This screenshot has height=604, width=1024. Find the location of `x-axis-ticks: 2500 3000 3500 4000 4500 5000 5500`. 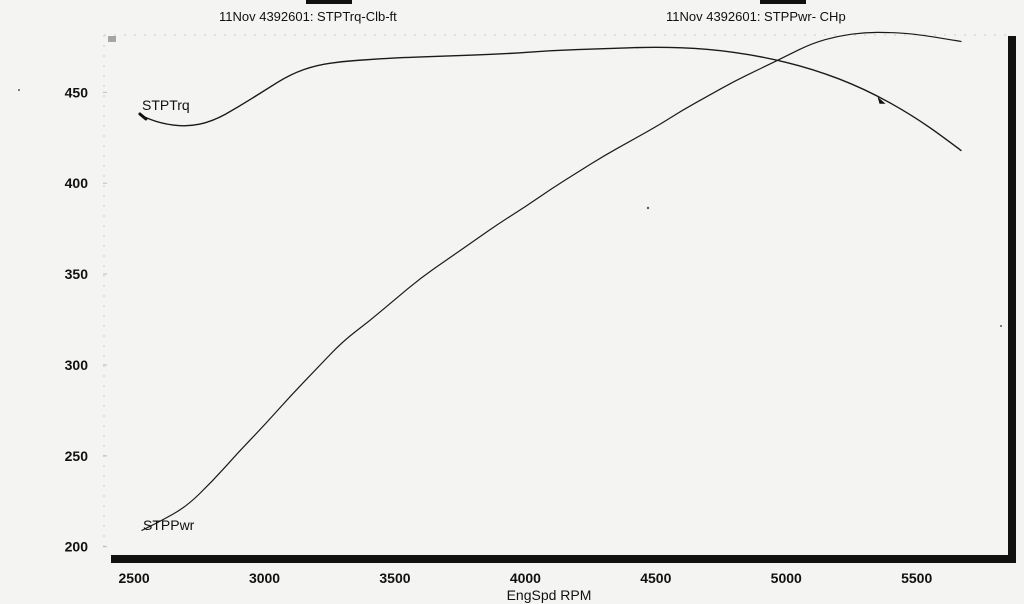

x-axis-ticks: 2500 3000 3500 4000 4500 5000 5500 is located at coordinates (526, 578).